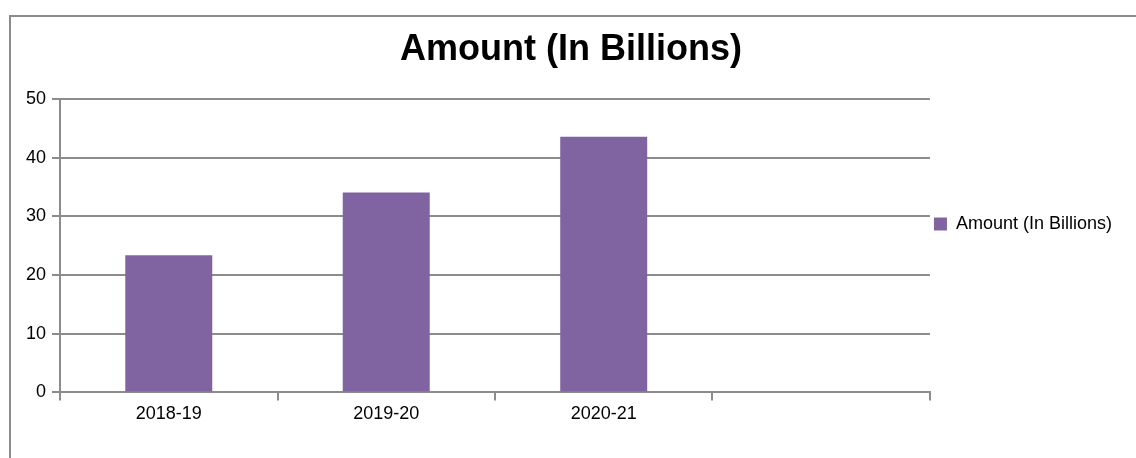  Describe the element at coordinates (36, 215) in the screenshot. I see `y-tick-label: 30` at that location.